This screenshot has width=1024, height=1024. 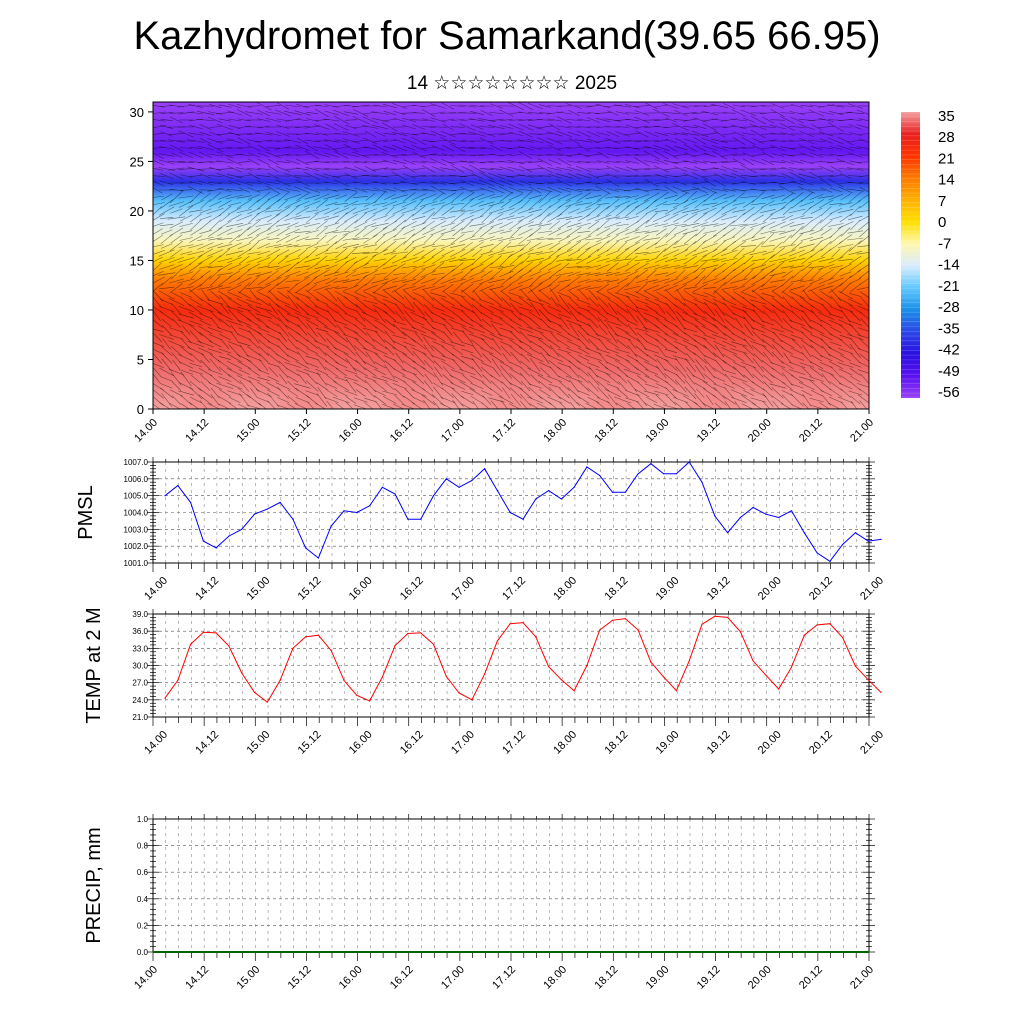 I want to click on y-tick-label: 0.2, so click(x=143, y=925).